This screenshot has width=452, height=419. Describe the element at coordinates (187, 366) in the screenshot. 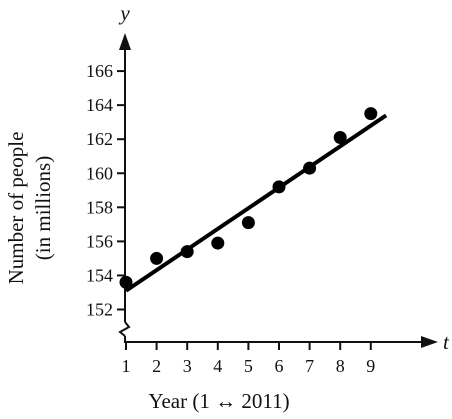

I see `x-tick-label: 3` at that location.